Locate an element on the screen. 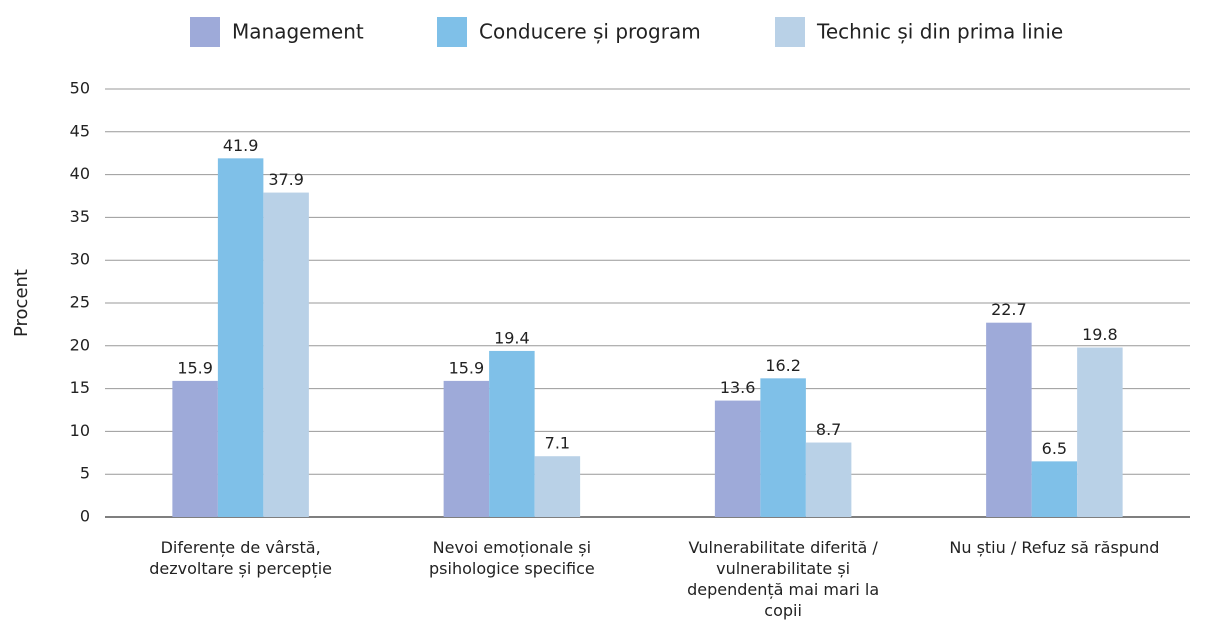 This screenshot has width=1206, height=635. data-label: 37.9 is located at coordinates (286, 179).